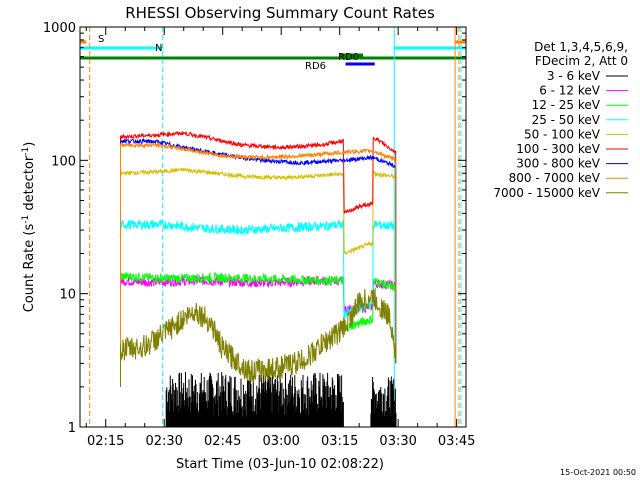 This screenshot has height=480, width=640. Describe the element at coordinates (101, 39) in the screenshot. I see `annotation-s: S` at that location.